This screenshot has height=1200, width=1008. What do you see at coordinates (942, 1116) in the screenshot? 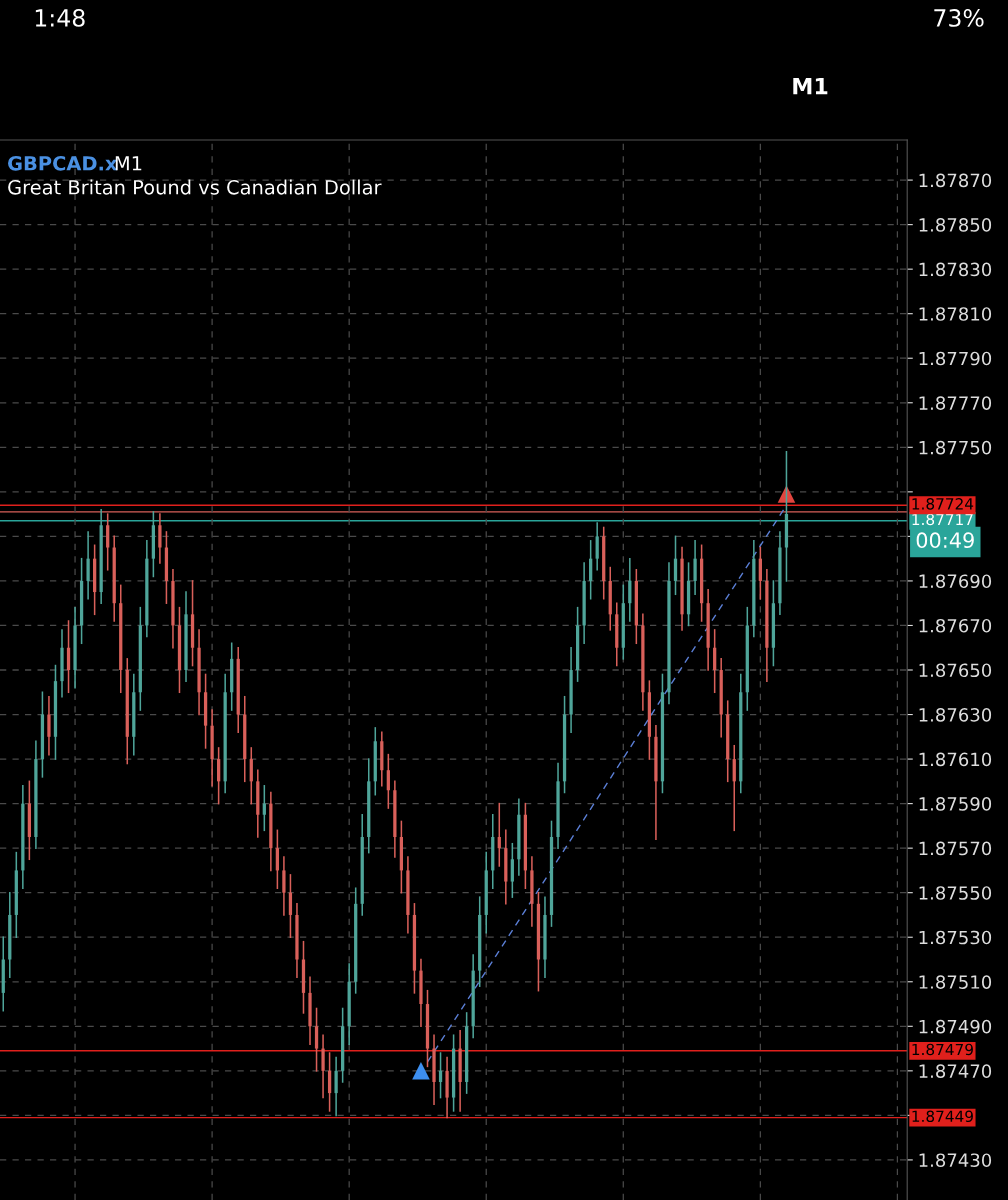
I see `ref-line-label: 1.87449` at bounding box center [942, 1116].